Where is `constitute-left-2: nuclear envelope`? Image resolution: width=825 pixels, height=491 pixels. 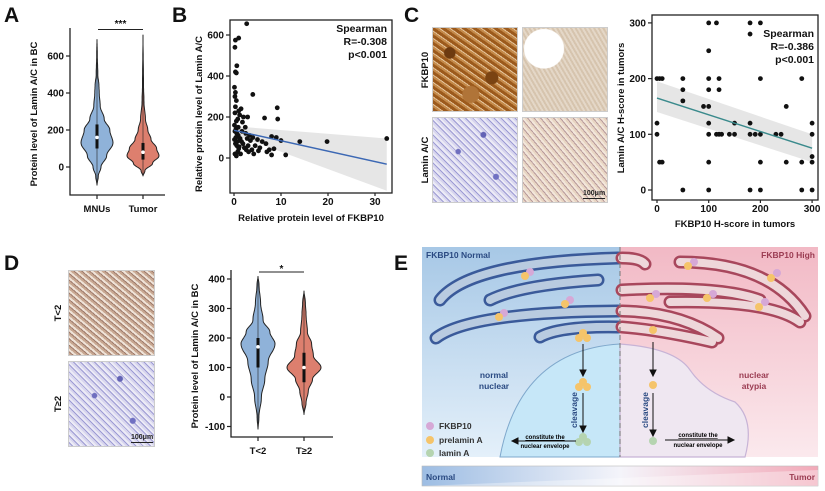 constitute-left-2: nuclear envelope is located at coordinates (545, 447).